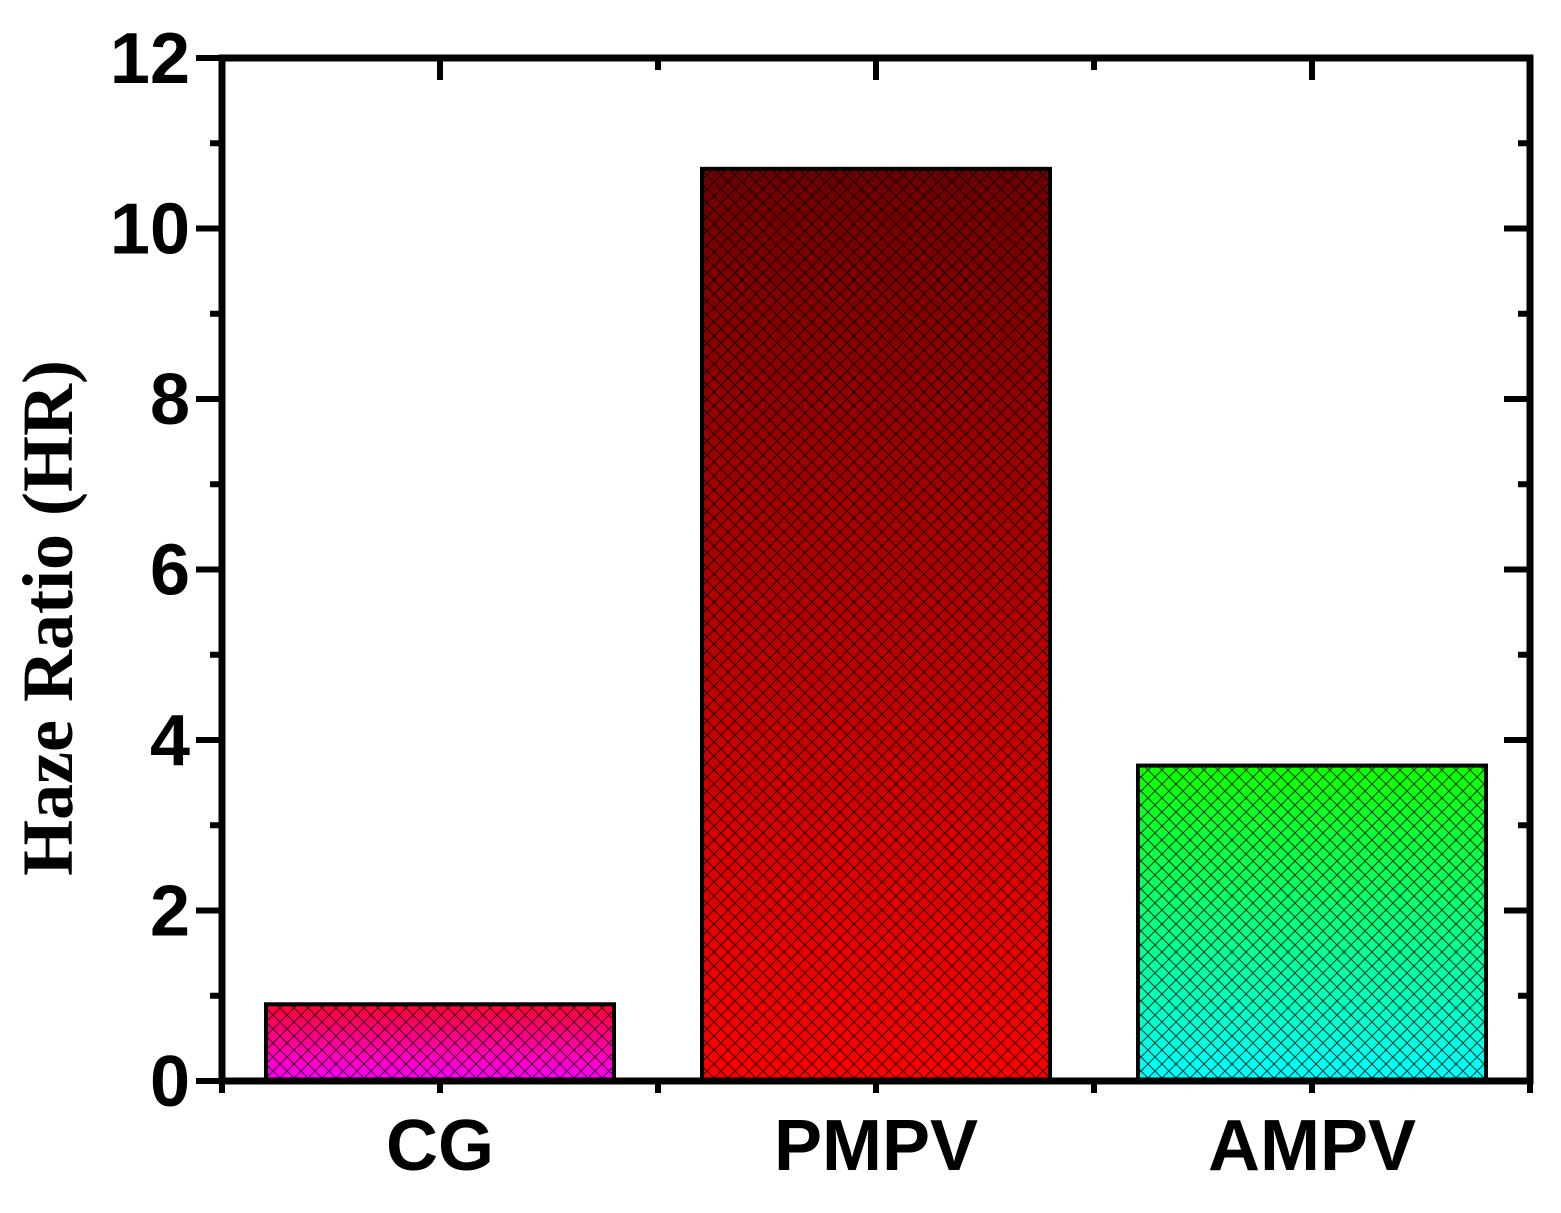 The image size is (1561, 1213). I want to click on y-tick-label: 12, so click(150, 59).